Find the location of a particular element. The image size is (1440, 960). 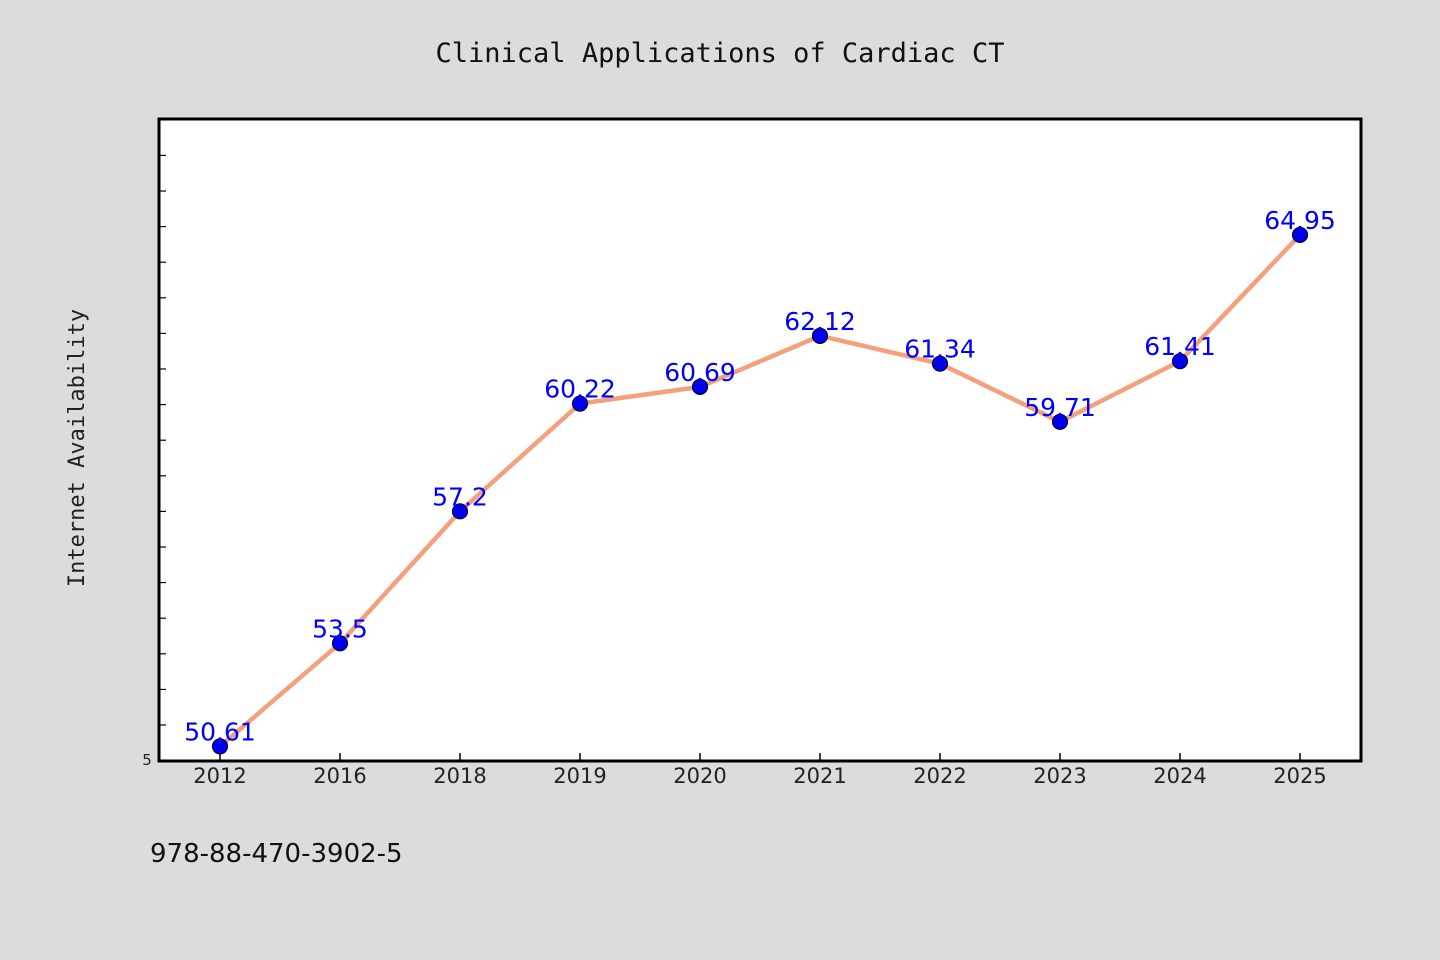

data-label: 61.34 is located at coordinates (940, 349).